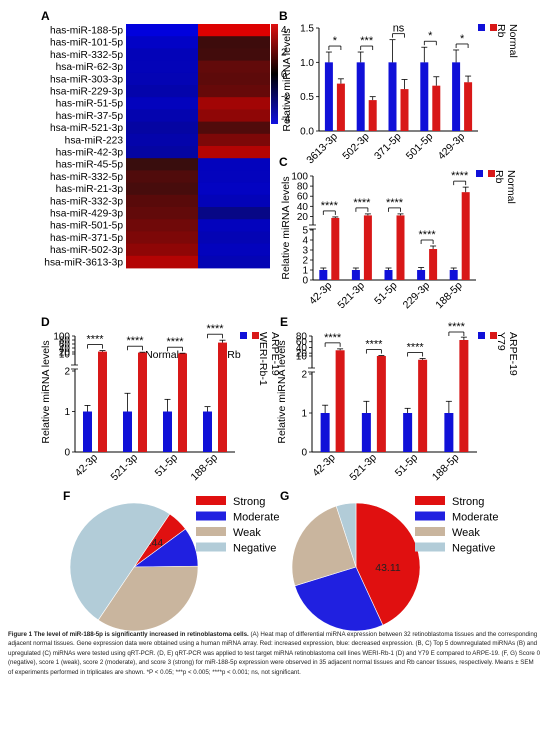 The height and width of the screenshot is (731, 546). What do you see at coordinates (499, 177) in the screenshot?
I see `legend-label: Rb` at bounding box center [499, 177].